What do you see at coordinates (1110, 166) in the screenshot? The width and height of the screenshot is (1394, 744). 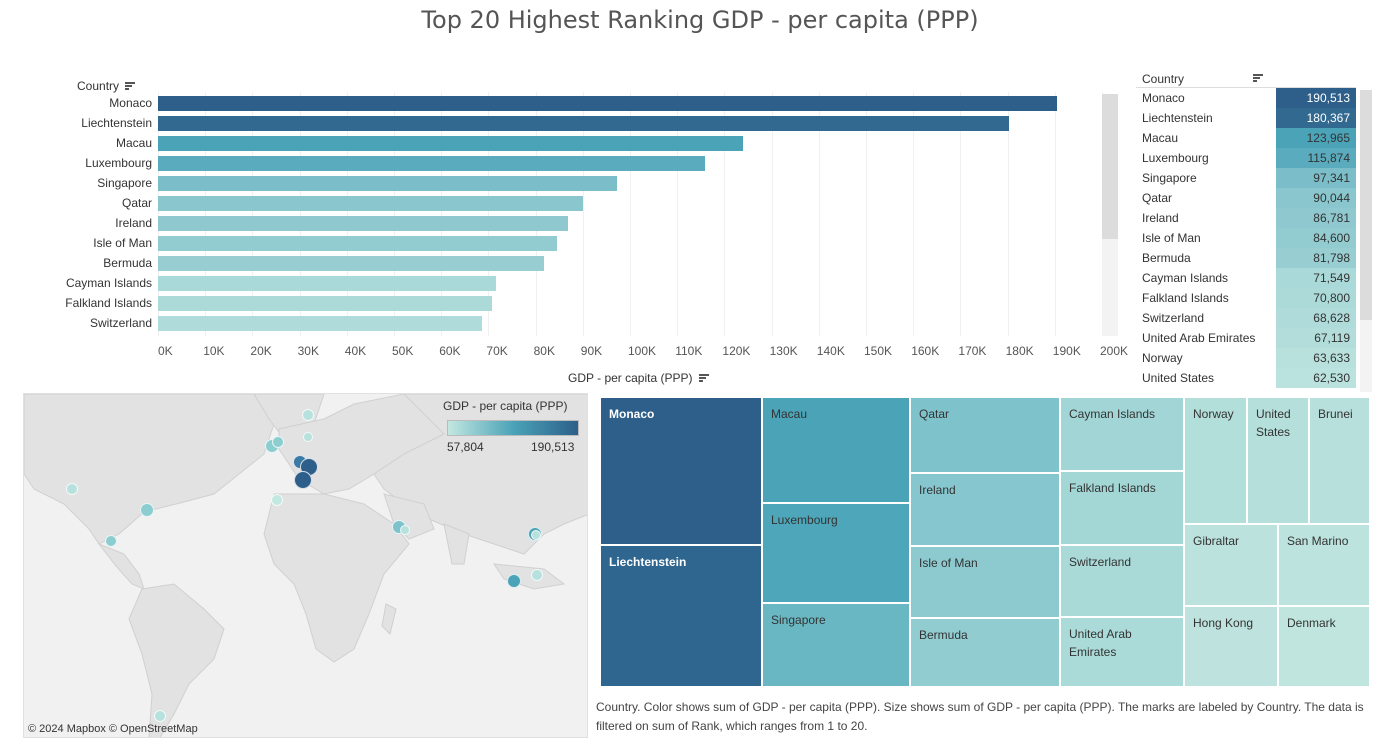 I see `bar-scrollbar-thumb` at bounding box center [1110, 166].